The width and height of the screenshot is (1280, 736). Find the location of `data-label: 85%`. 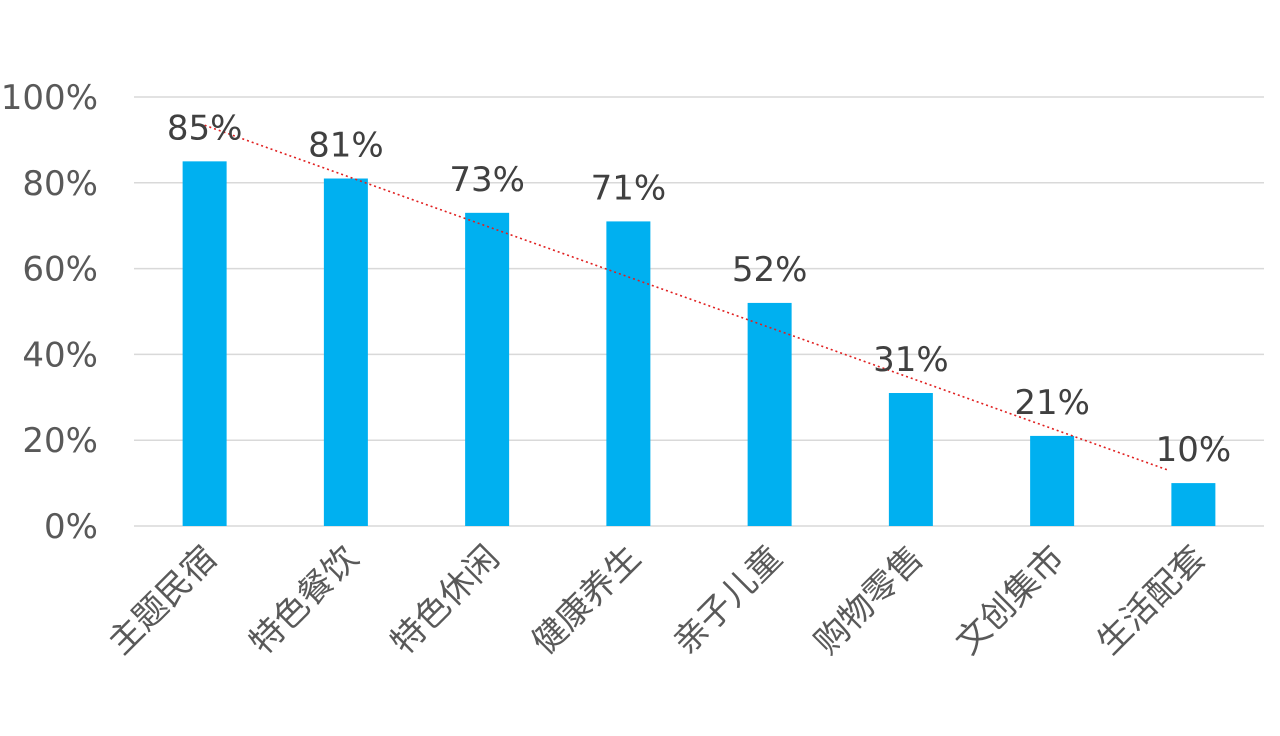

data-label: 85% is located at coordinates (205, 128).